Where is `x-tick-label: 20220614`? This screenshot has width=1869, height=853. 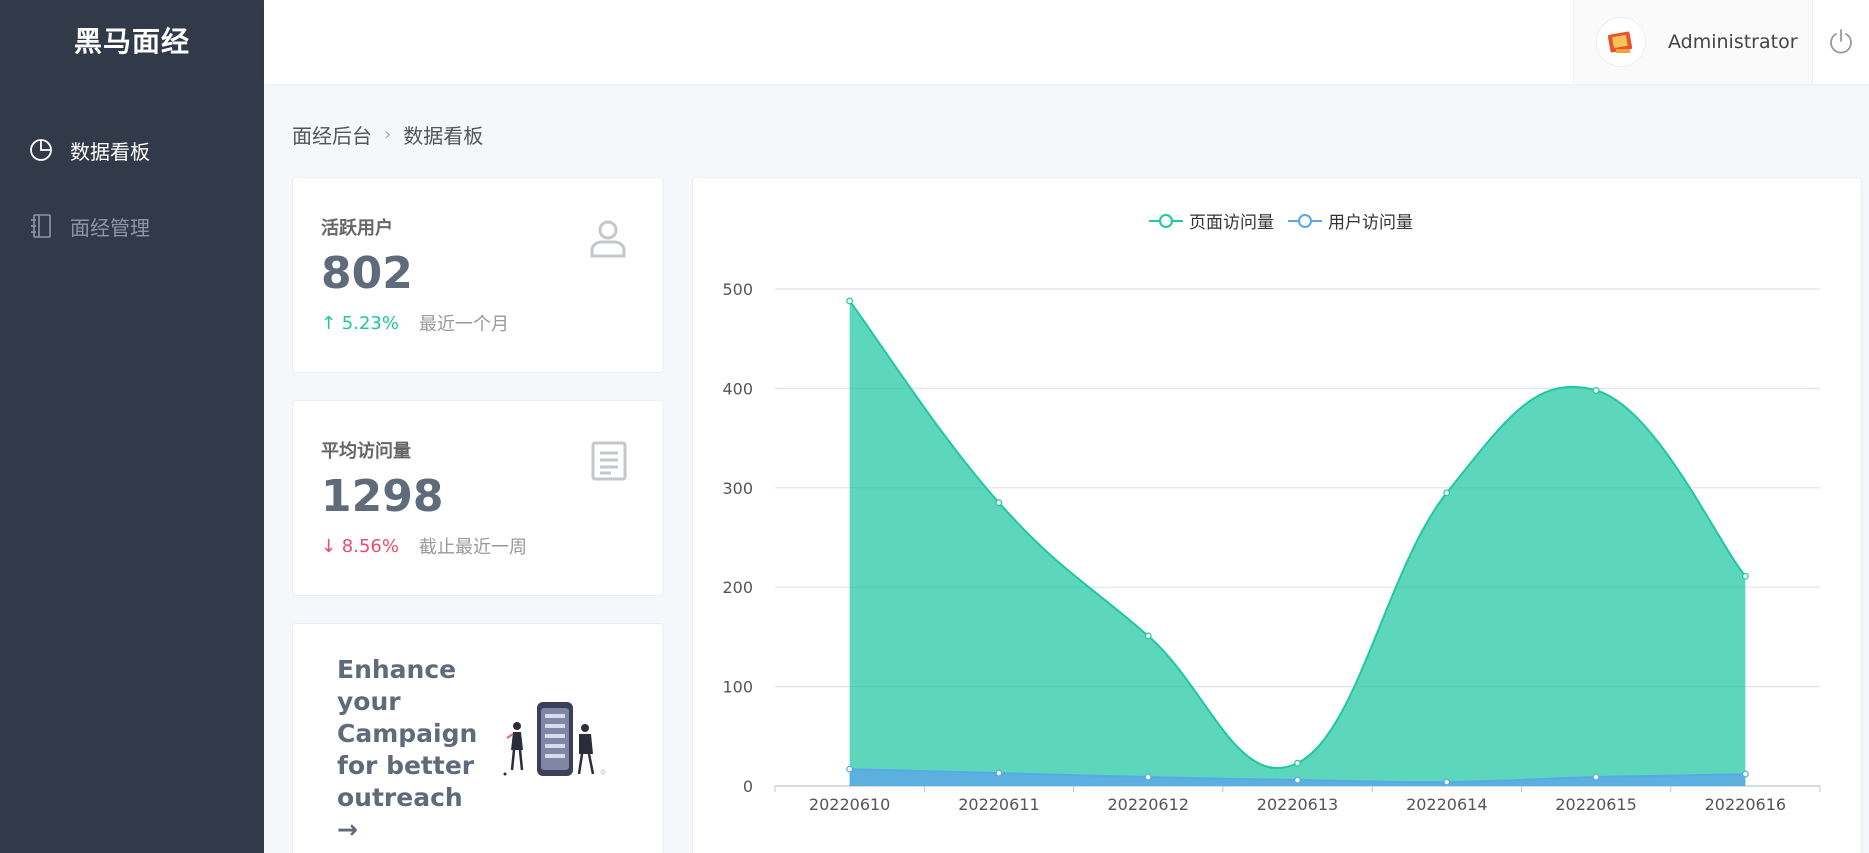
x-tick-label: 20220614 is located at coordinates (1446, 804).